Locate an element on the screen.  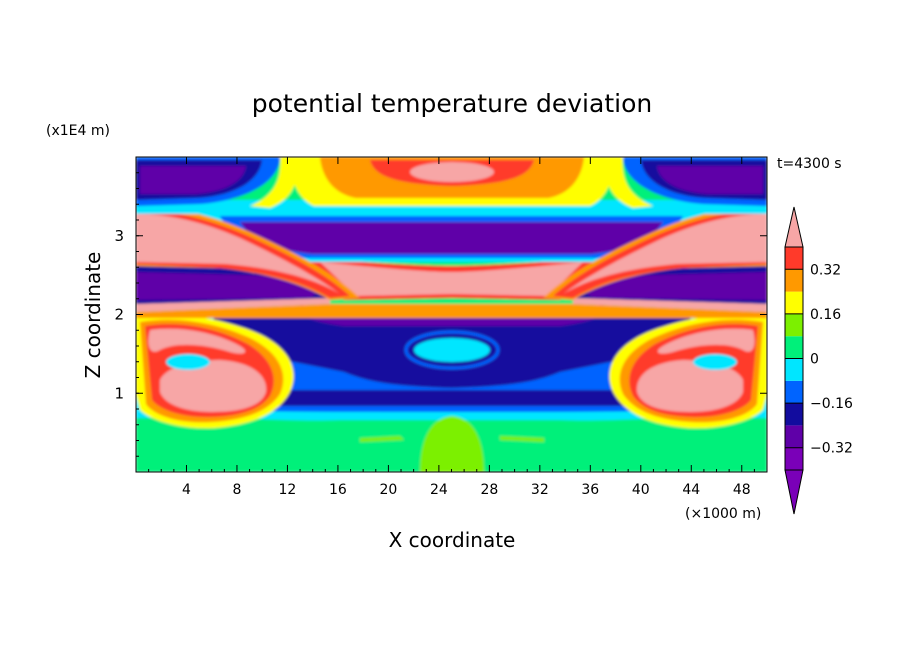
region-left-warm-stripe is located at coordinates (233, 305).